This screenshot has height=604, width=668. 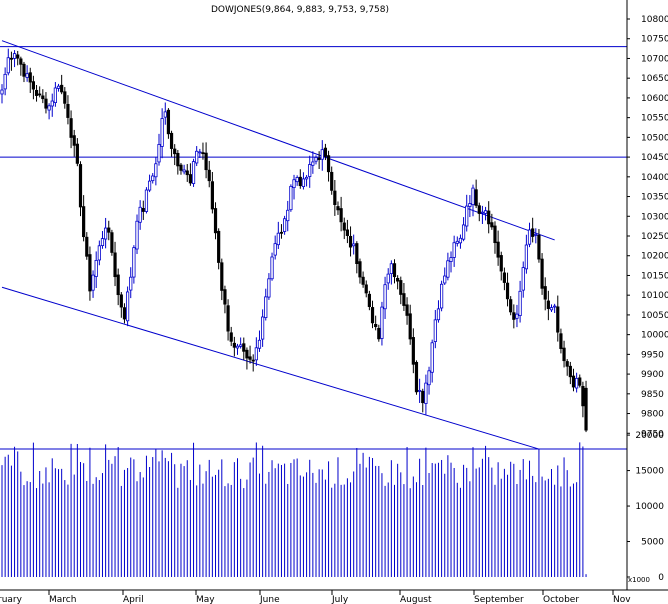 I want to click on volume-tick-label: 5000, so click(x=652, y=543).